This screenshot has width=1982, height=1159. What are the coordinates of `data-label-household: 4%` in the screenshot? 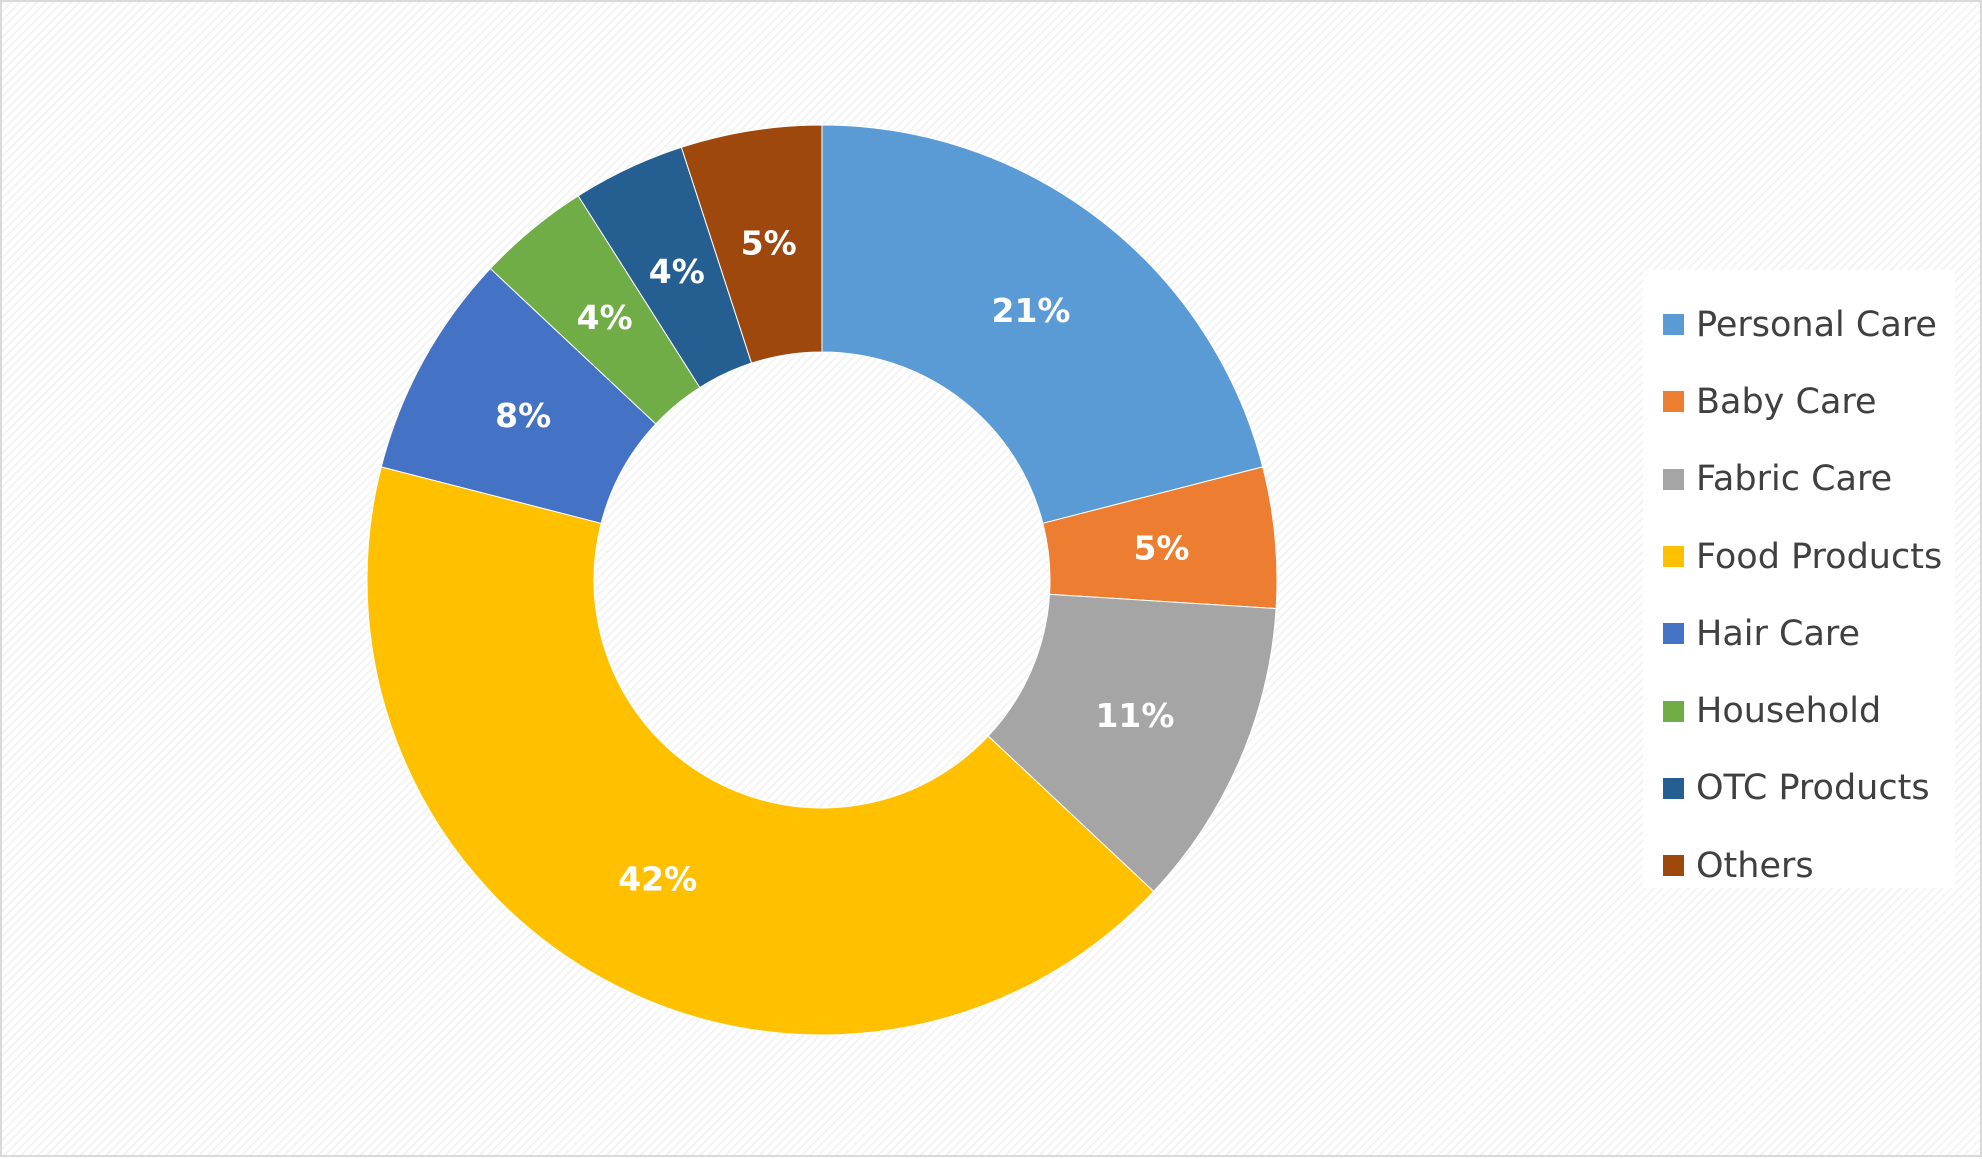 It's located at (605, 317).